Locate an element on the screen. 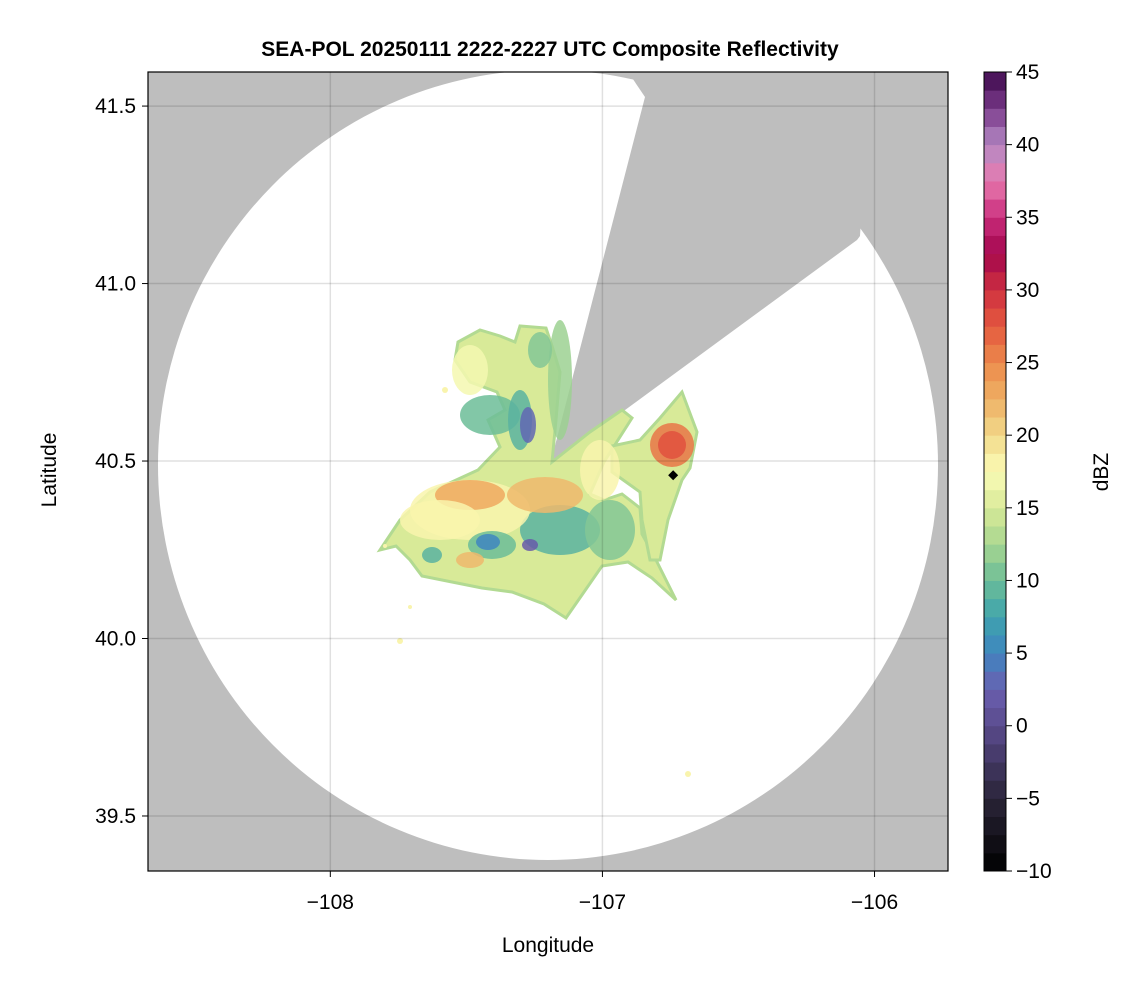 The image size is (1146, 990). x-tick-label: −107 is located at coordinates (602, 902).